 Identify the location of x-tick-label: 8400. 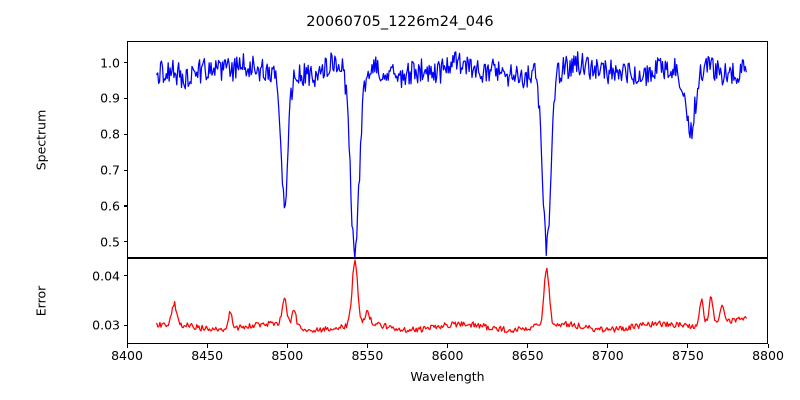
(127, 355).